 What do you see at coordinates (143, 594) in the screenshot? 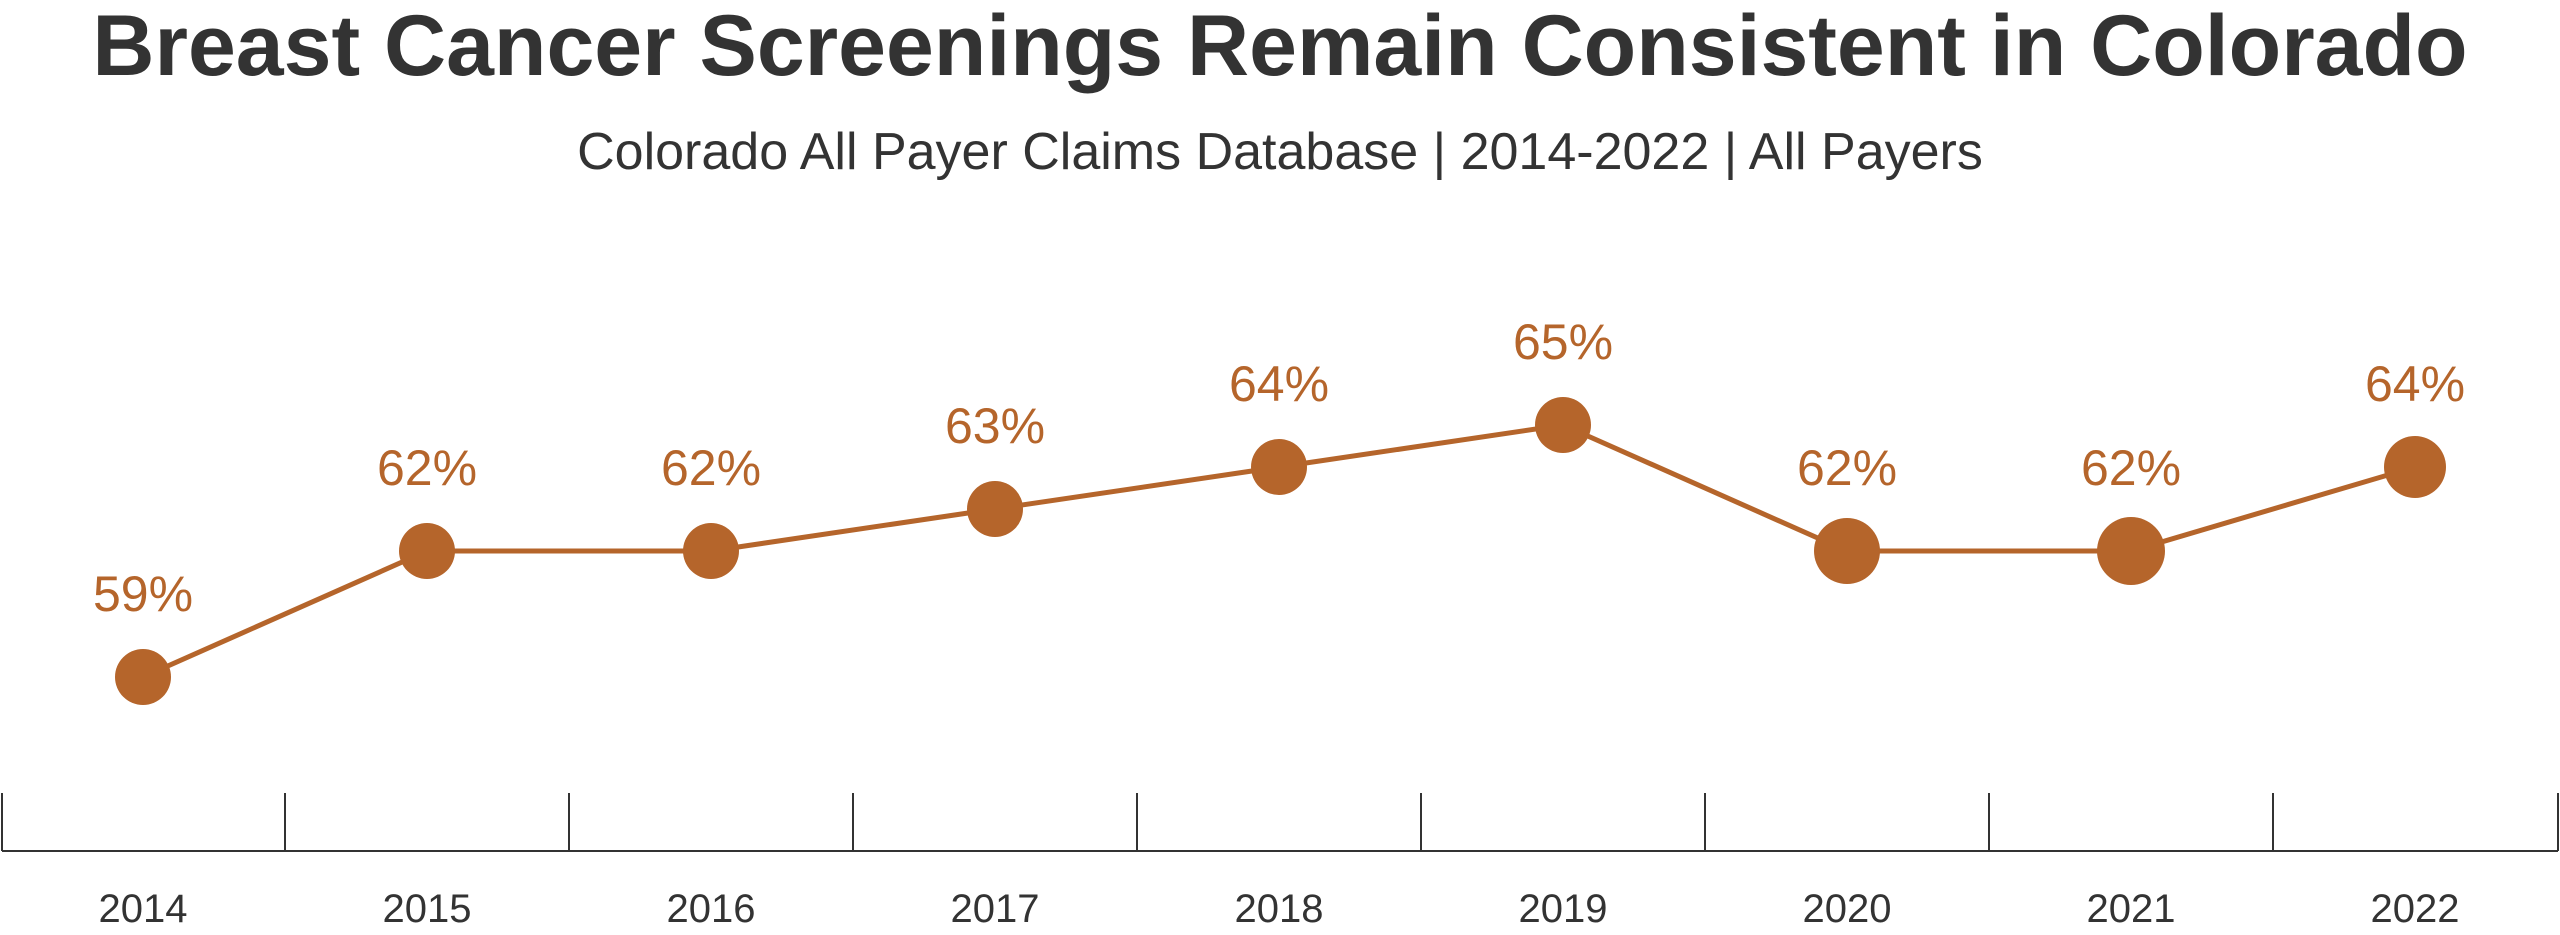
I see `data-label-2014: 59%` at bounding box center [143, 594].